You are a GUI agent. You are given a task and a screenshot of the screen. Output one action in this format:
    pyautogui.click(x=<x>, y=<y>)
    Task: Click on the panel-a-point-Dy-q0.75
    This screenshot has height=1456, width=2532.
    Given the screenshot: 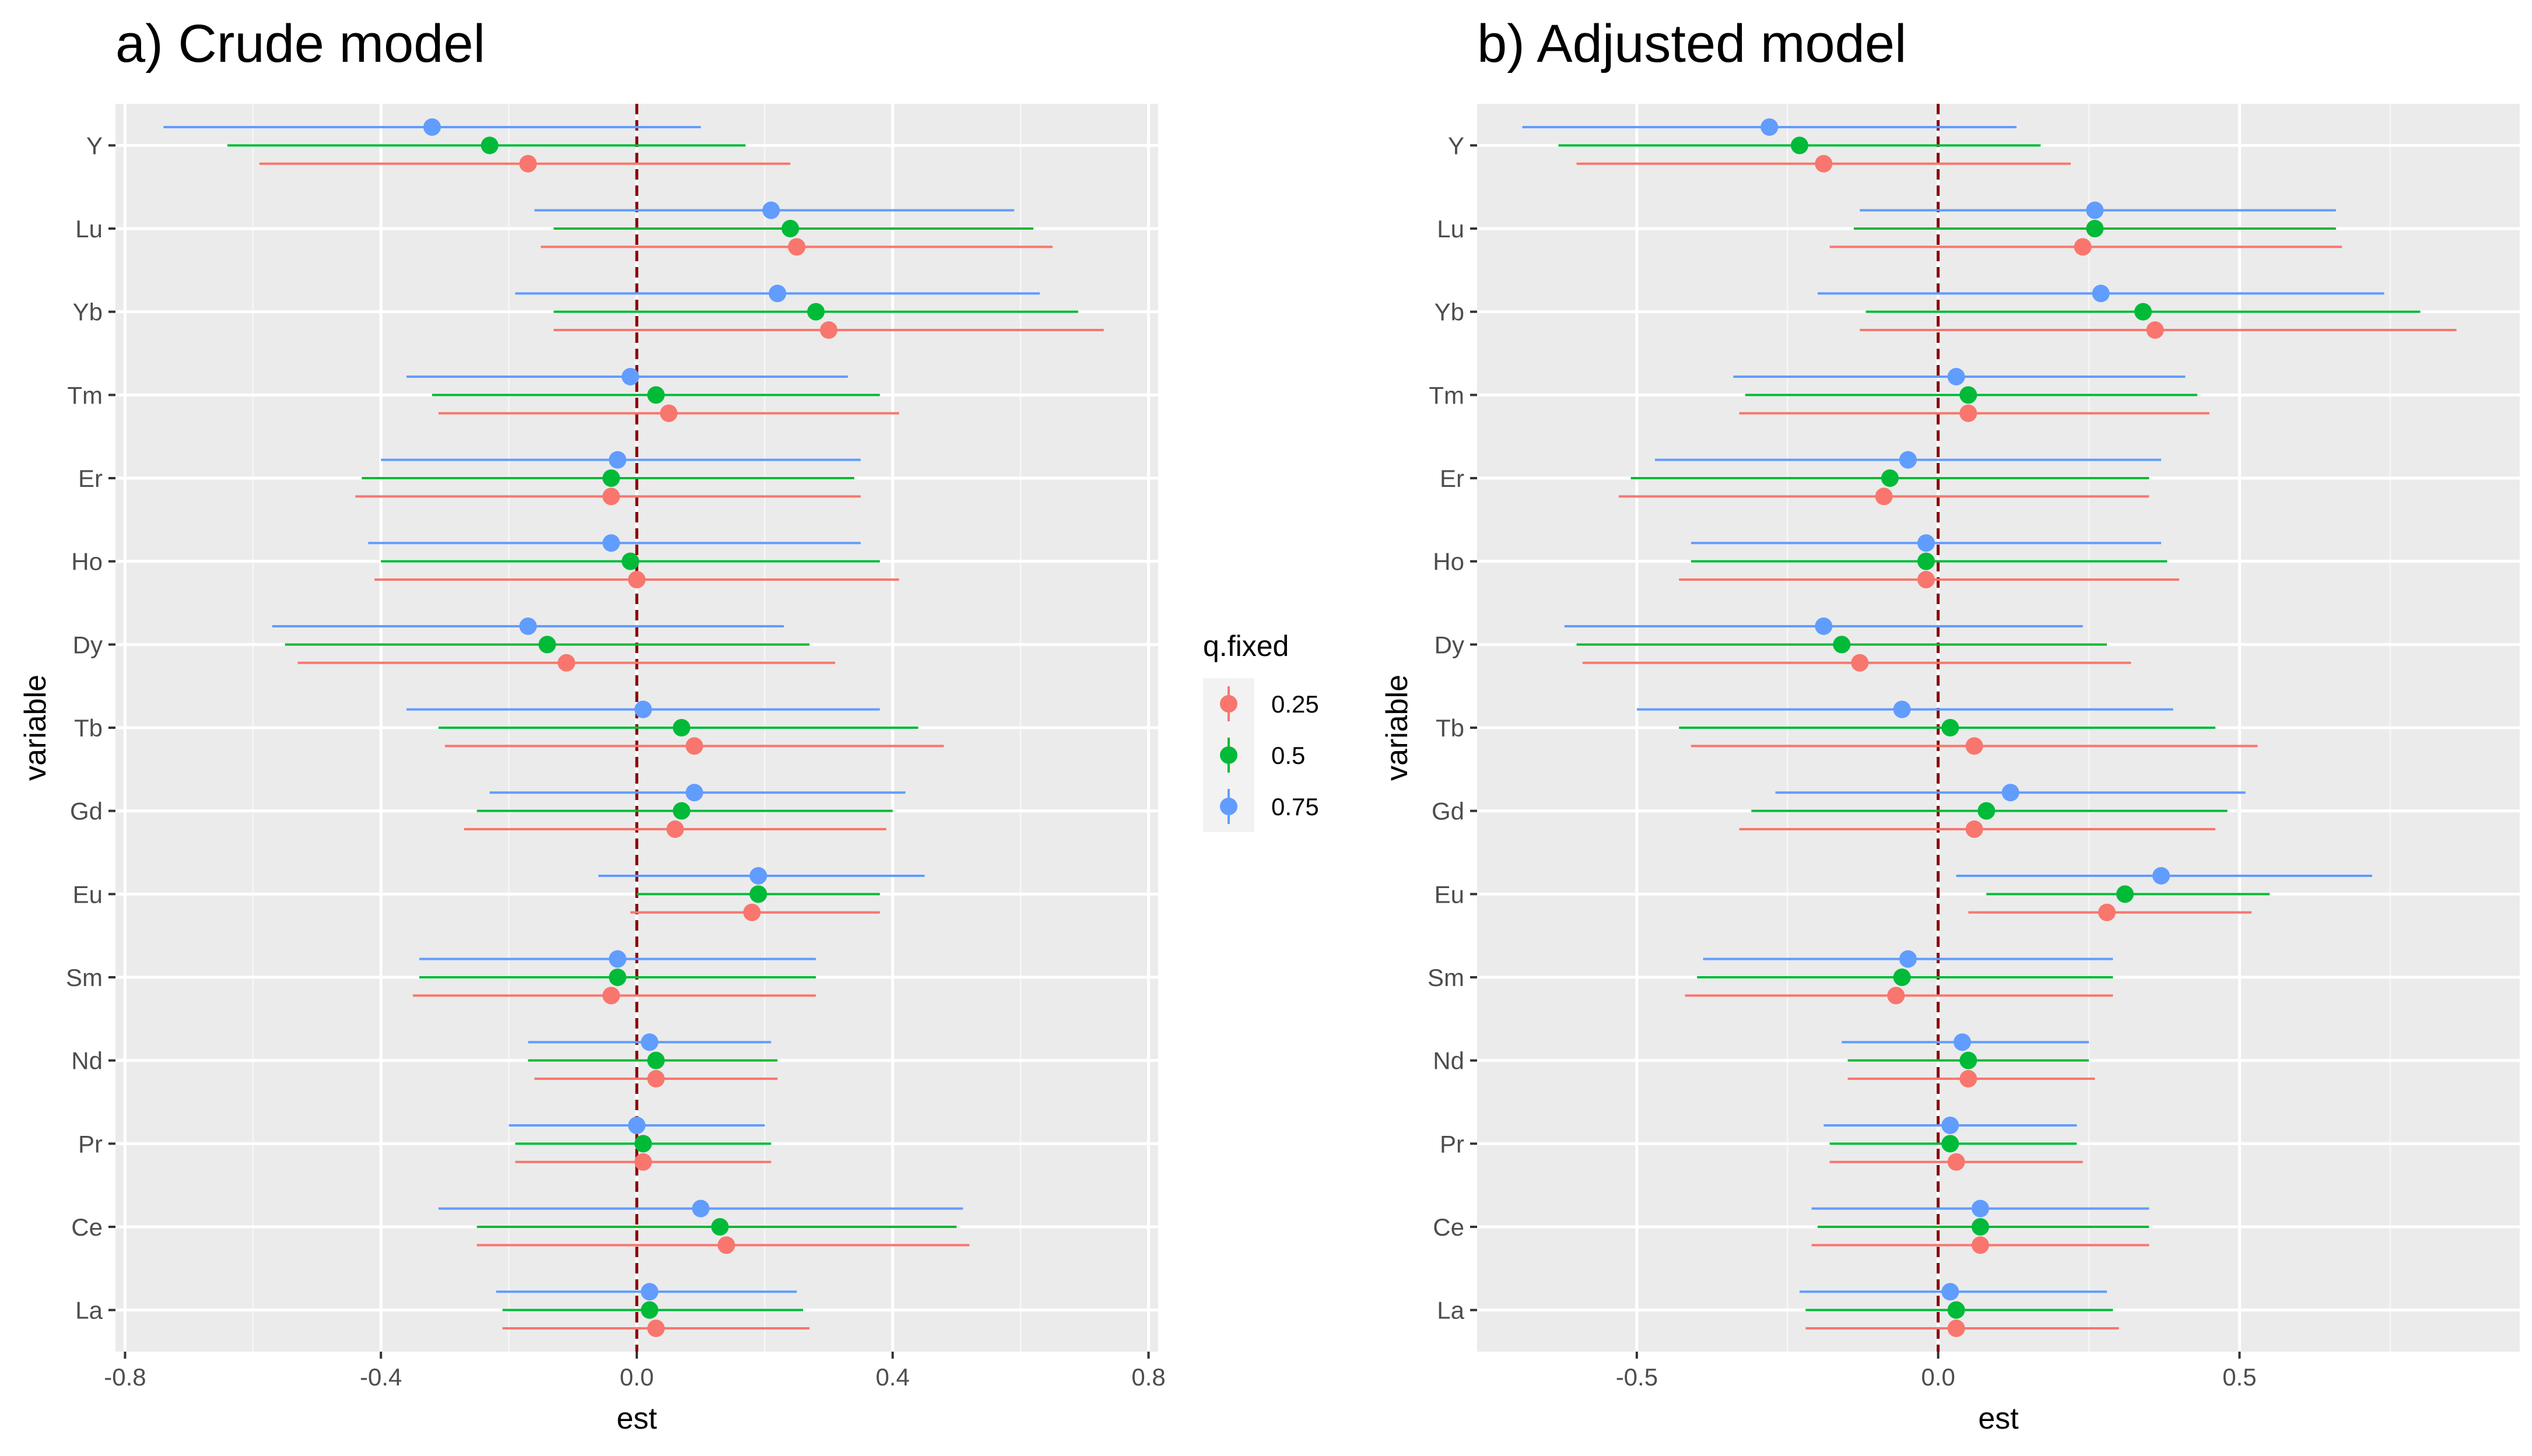 What is the action you would take?
    pyautogui.click(x=528, y=626)
    